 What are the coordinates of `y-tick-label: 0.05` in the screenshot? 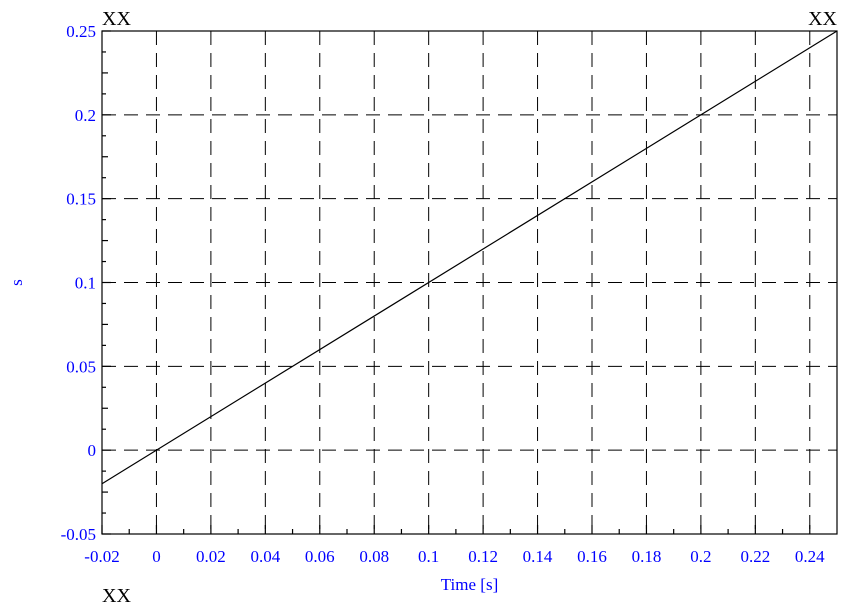 It's located at (81, 366).